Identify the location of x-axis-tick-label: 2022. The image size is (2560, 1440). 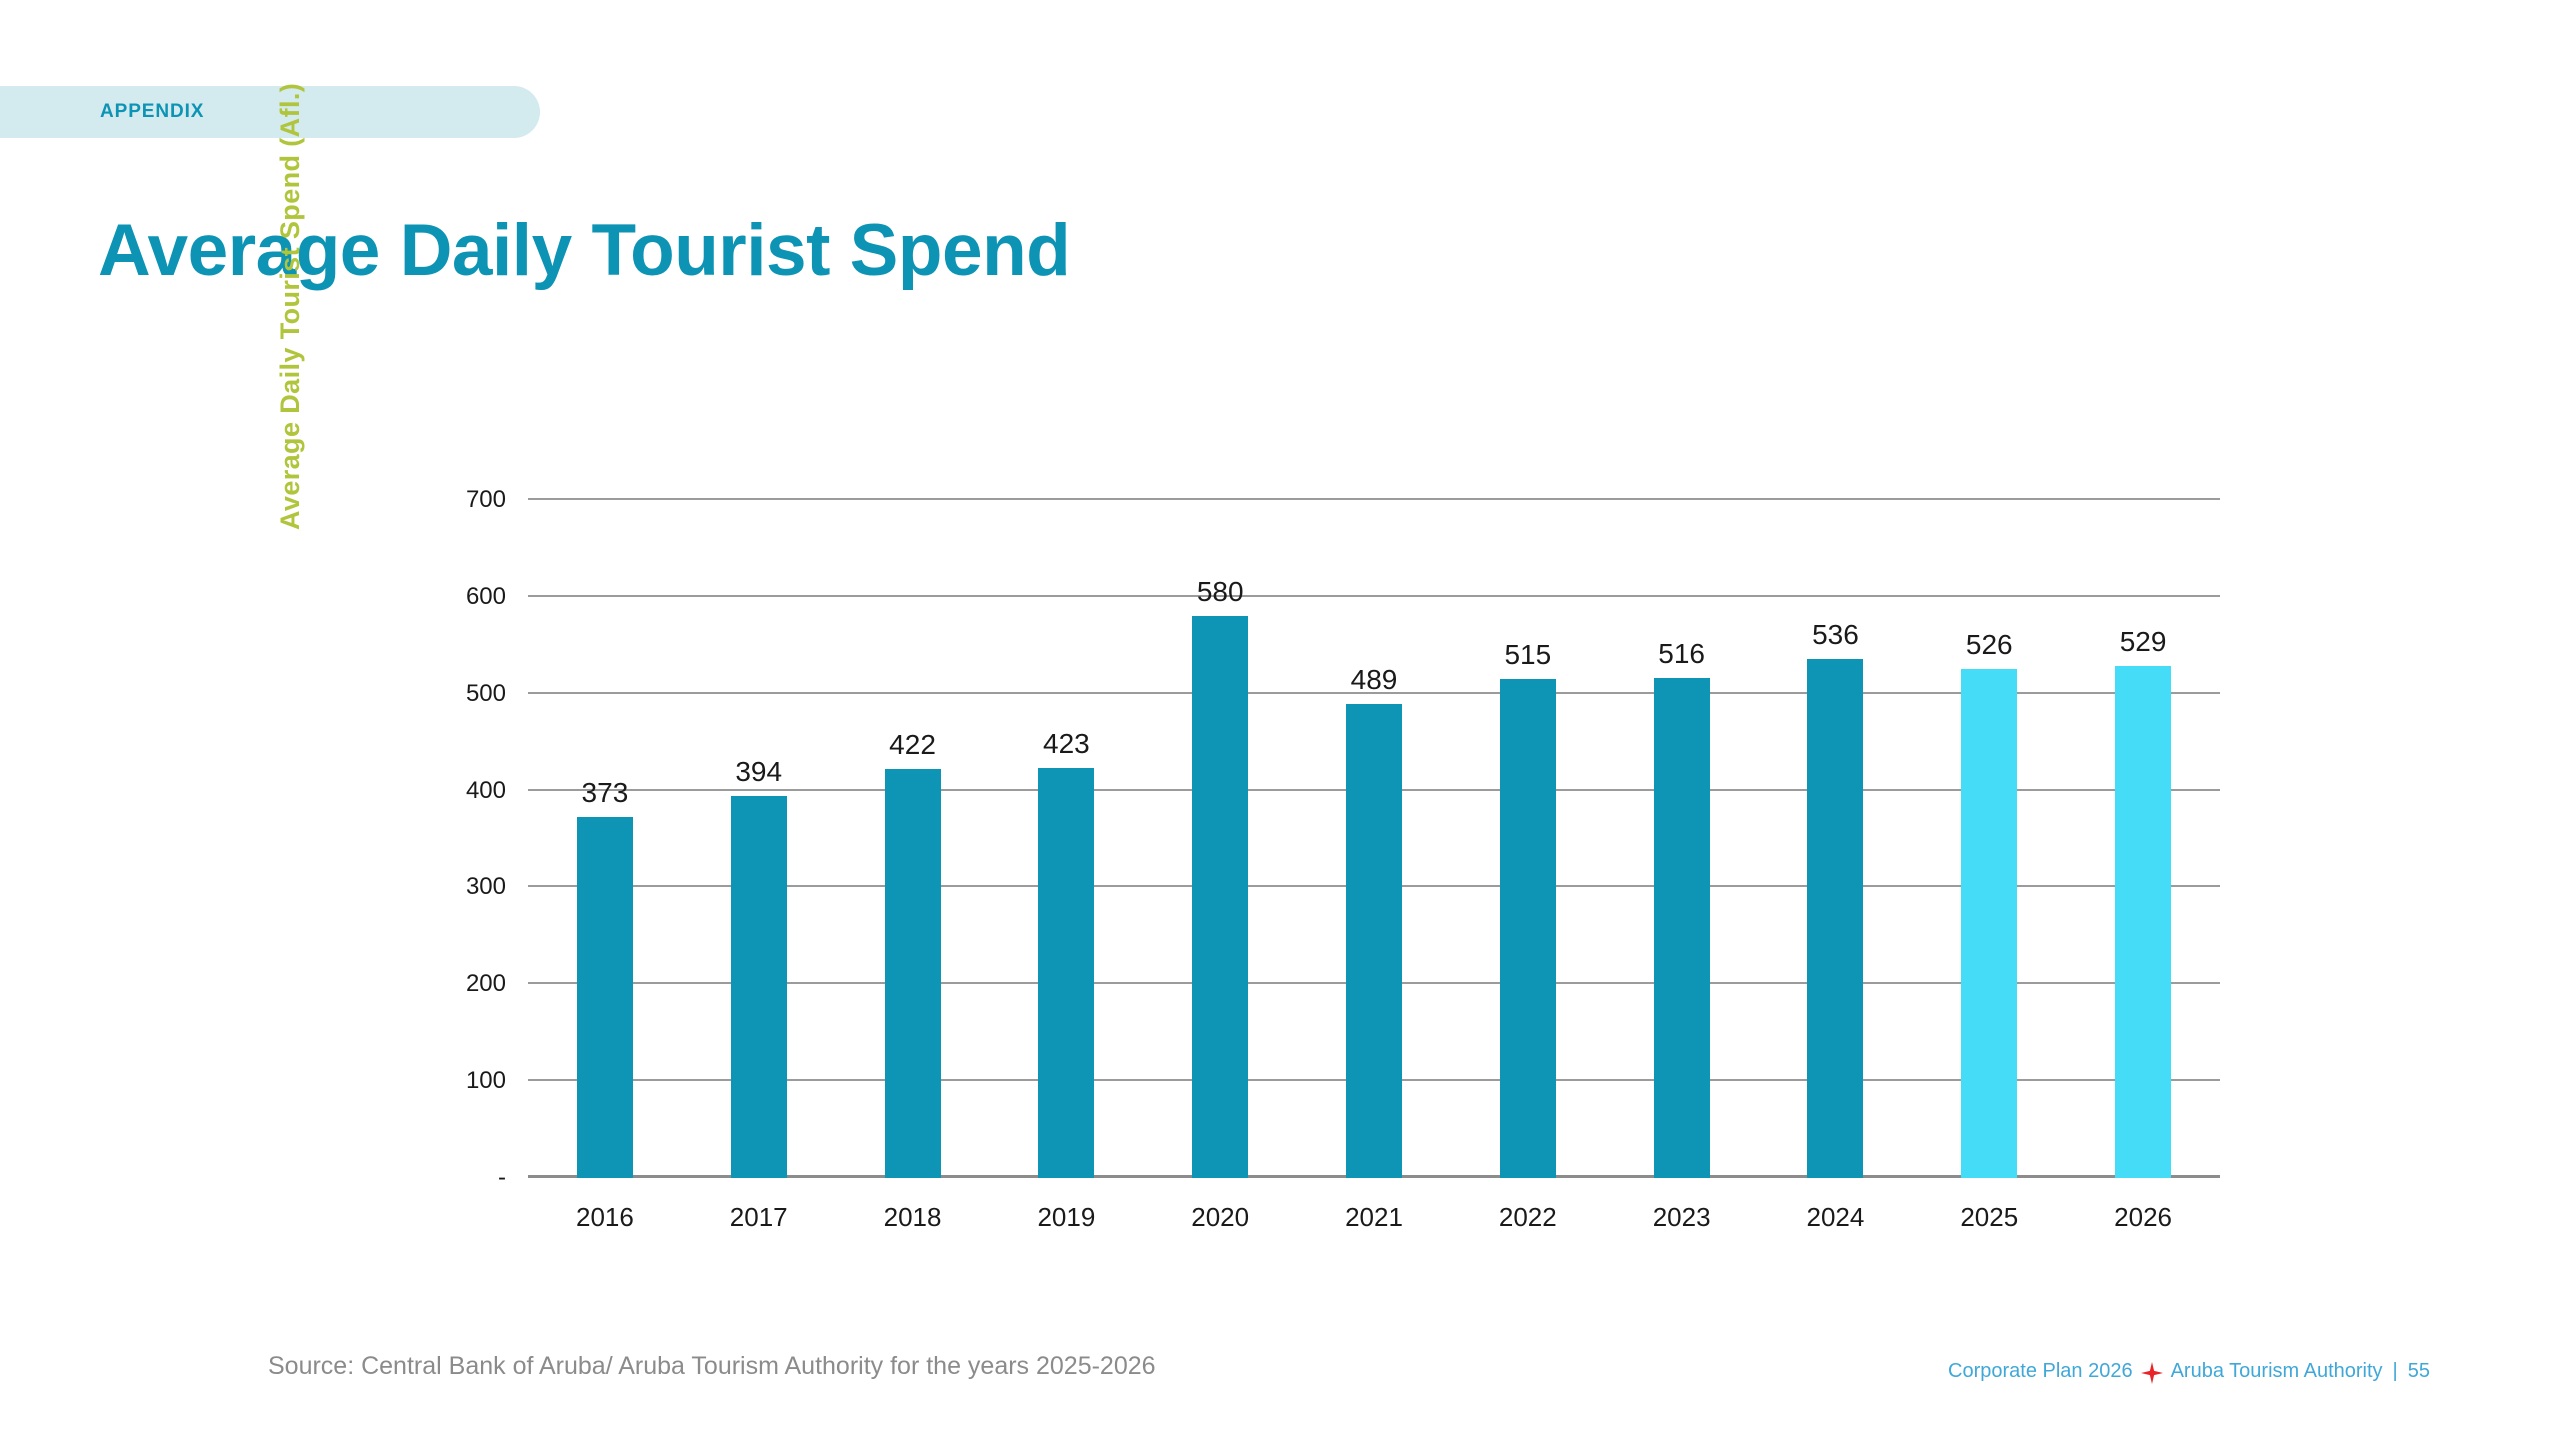
(1527, 1217).